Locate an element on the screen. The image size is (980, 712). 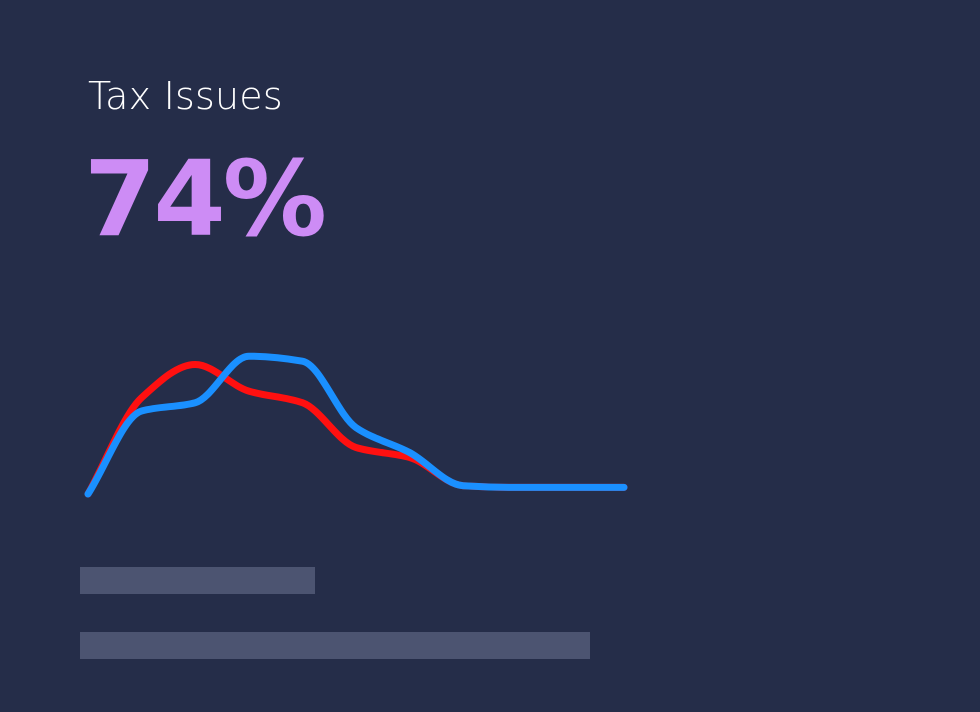
percentage-value: 74% is located at coordinates (205, 199).